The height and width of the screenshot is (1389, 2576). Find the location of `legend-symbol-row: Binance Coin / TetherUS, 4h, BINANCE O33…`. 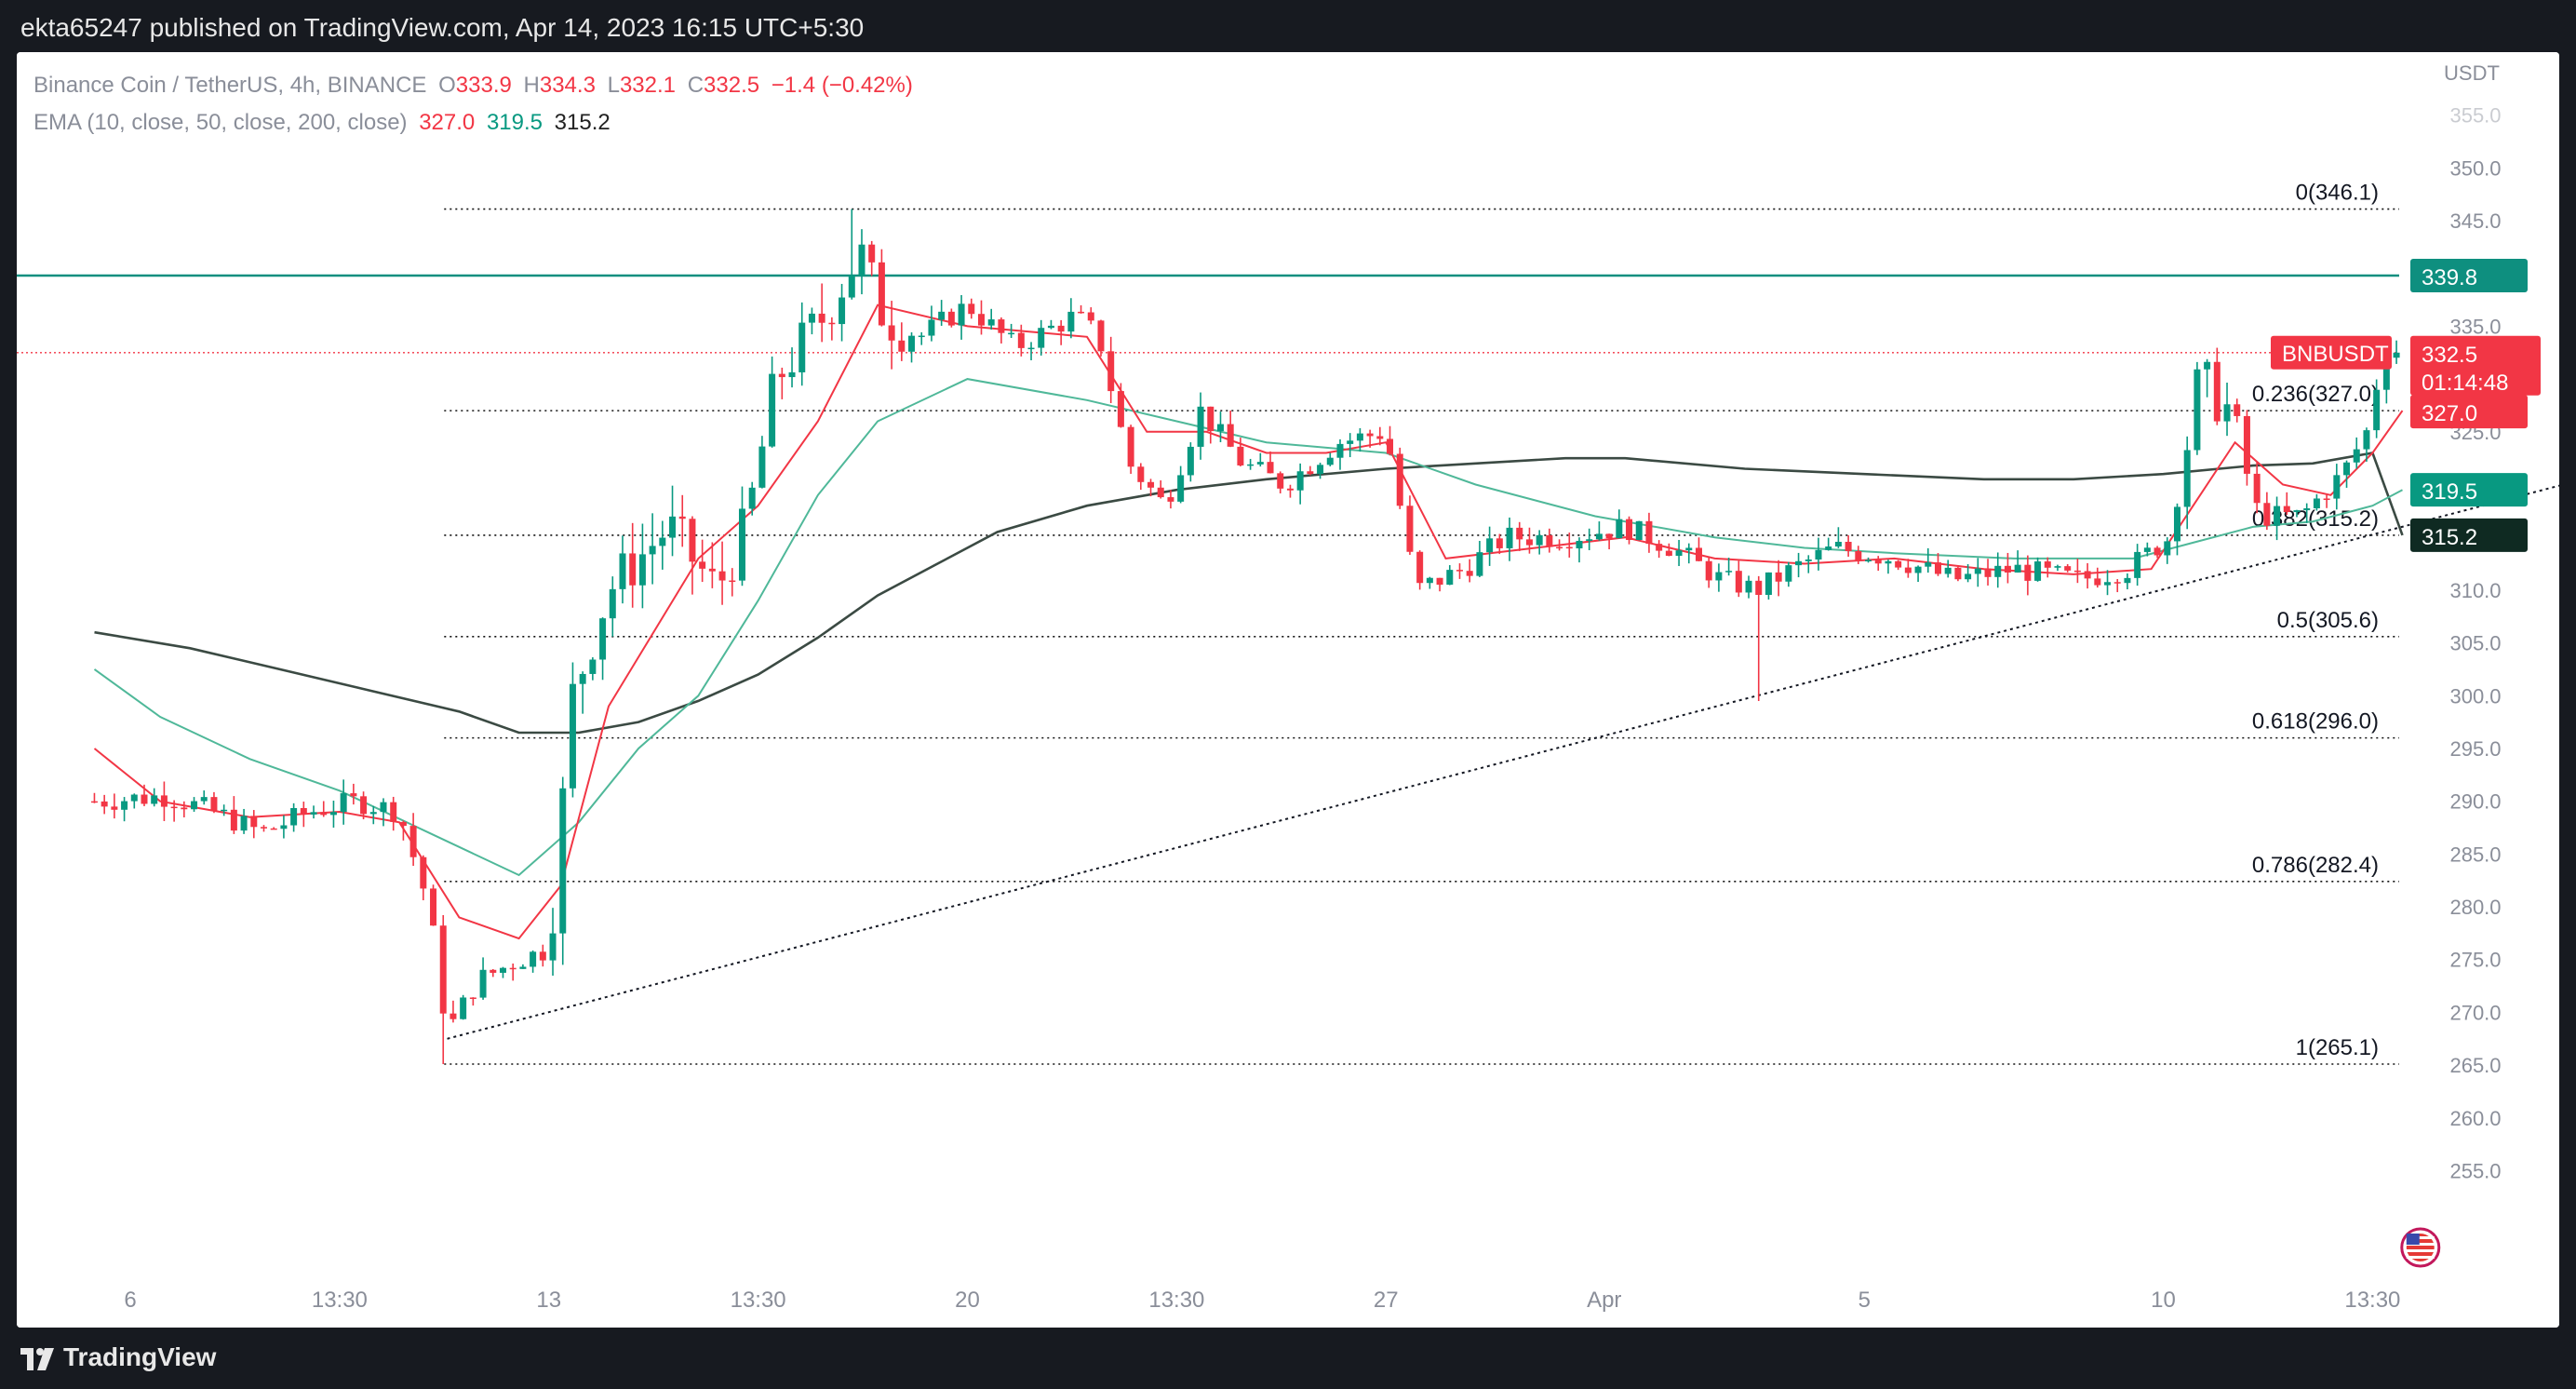

legend-symbol-row: Binance Coin / TetherUS, 4h, BINANCE O33… is located at coordinates (476, 85).